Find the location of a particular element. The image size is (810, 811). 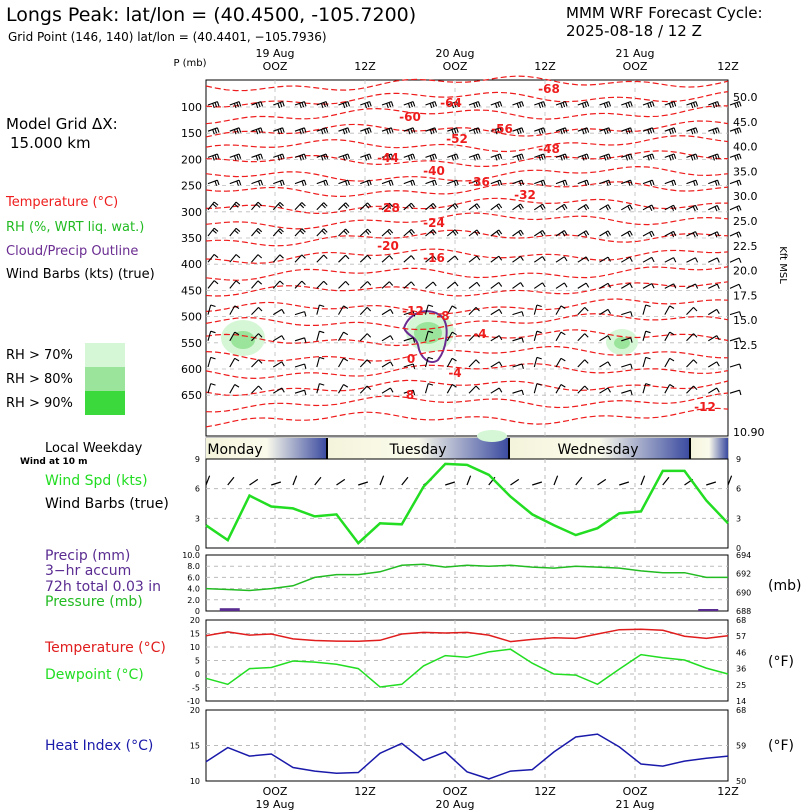

temperature-contour-label: 0 is located at coordinates (411, 359).